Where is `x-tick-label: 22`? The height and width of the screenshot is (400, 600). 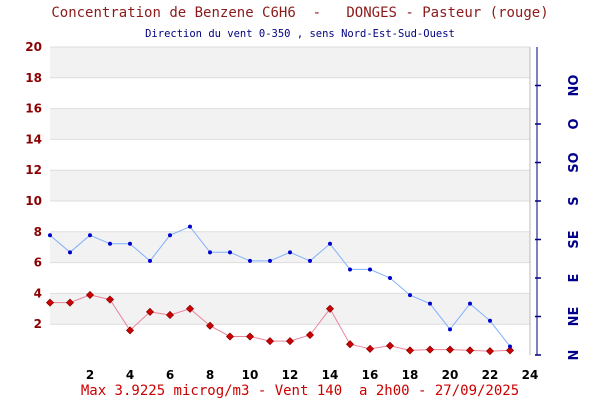
x-tick-label: 22 is located at coordinates (490, 375).